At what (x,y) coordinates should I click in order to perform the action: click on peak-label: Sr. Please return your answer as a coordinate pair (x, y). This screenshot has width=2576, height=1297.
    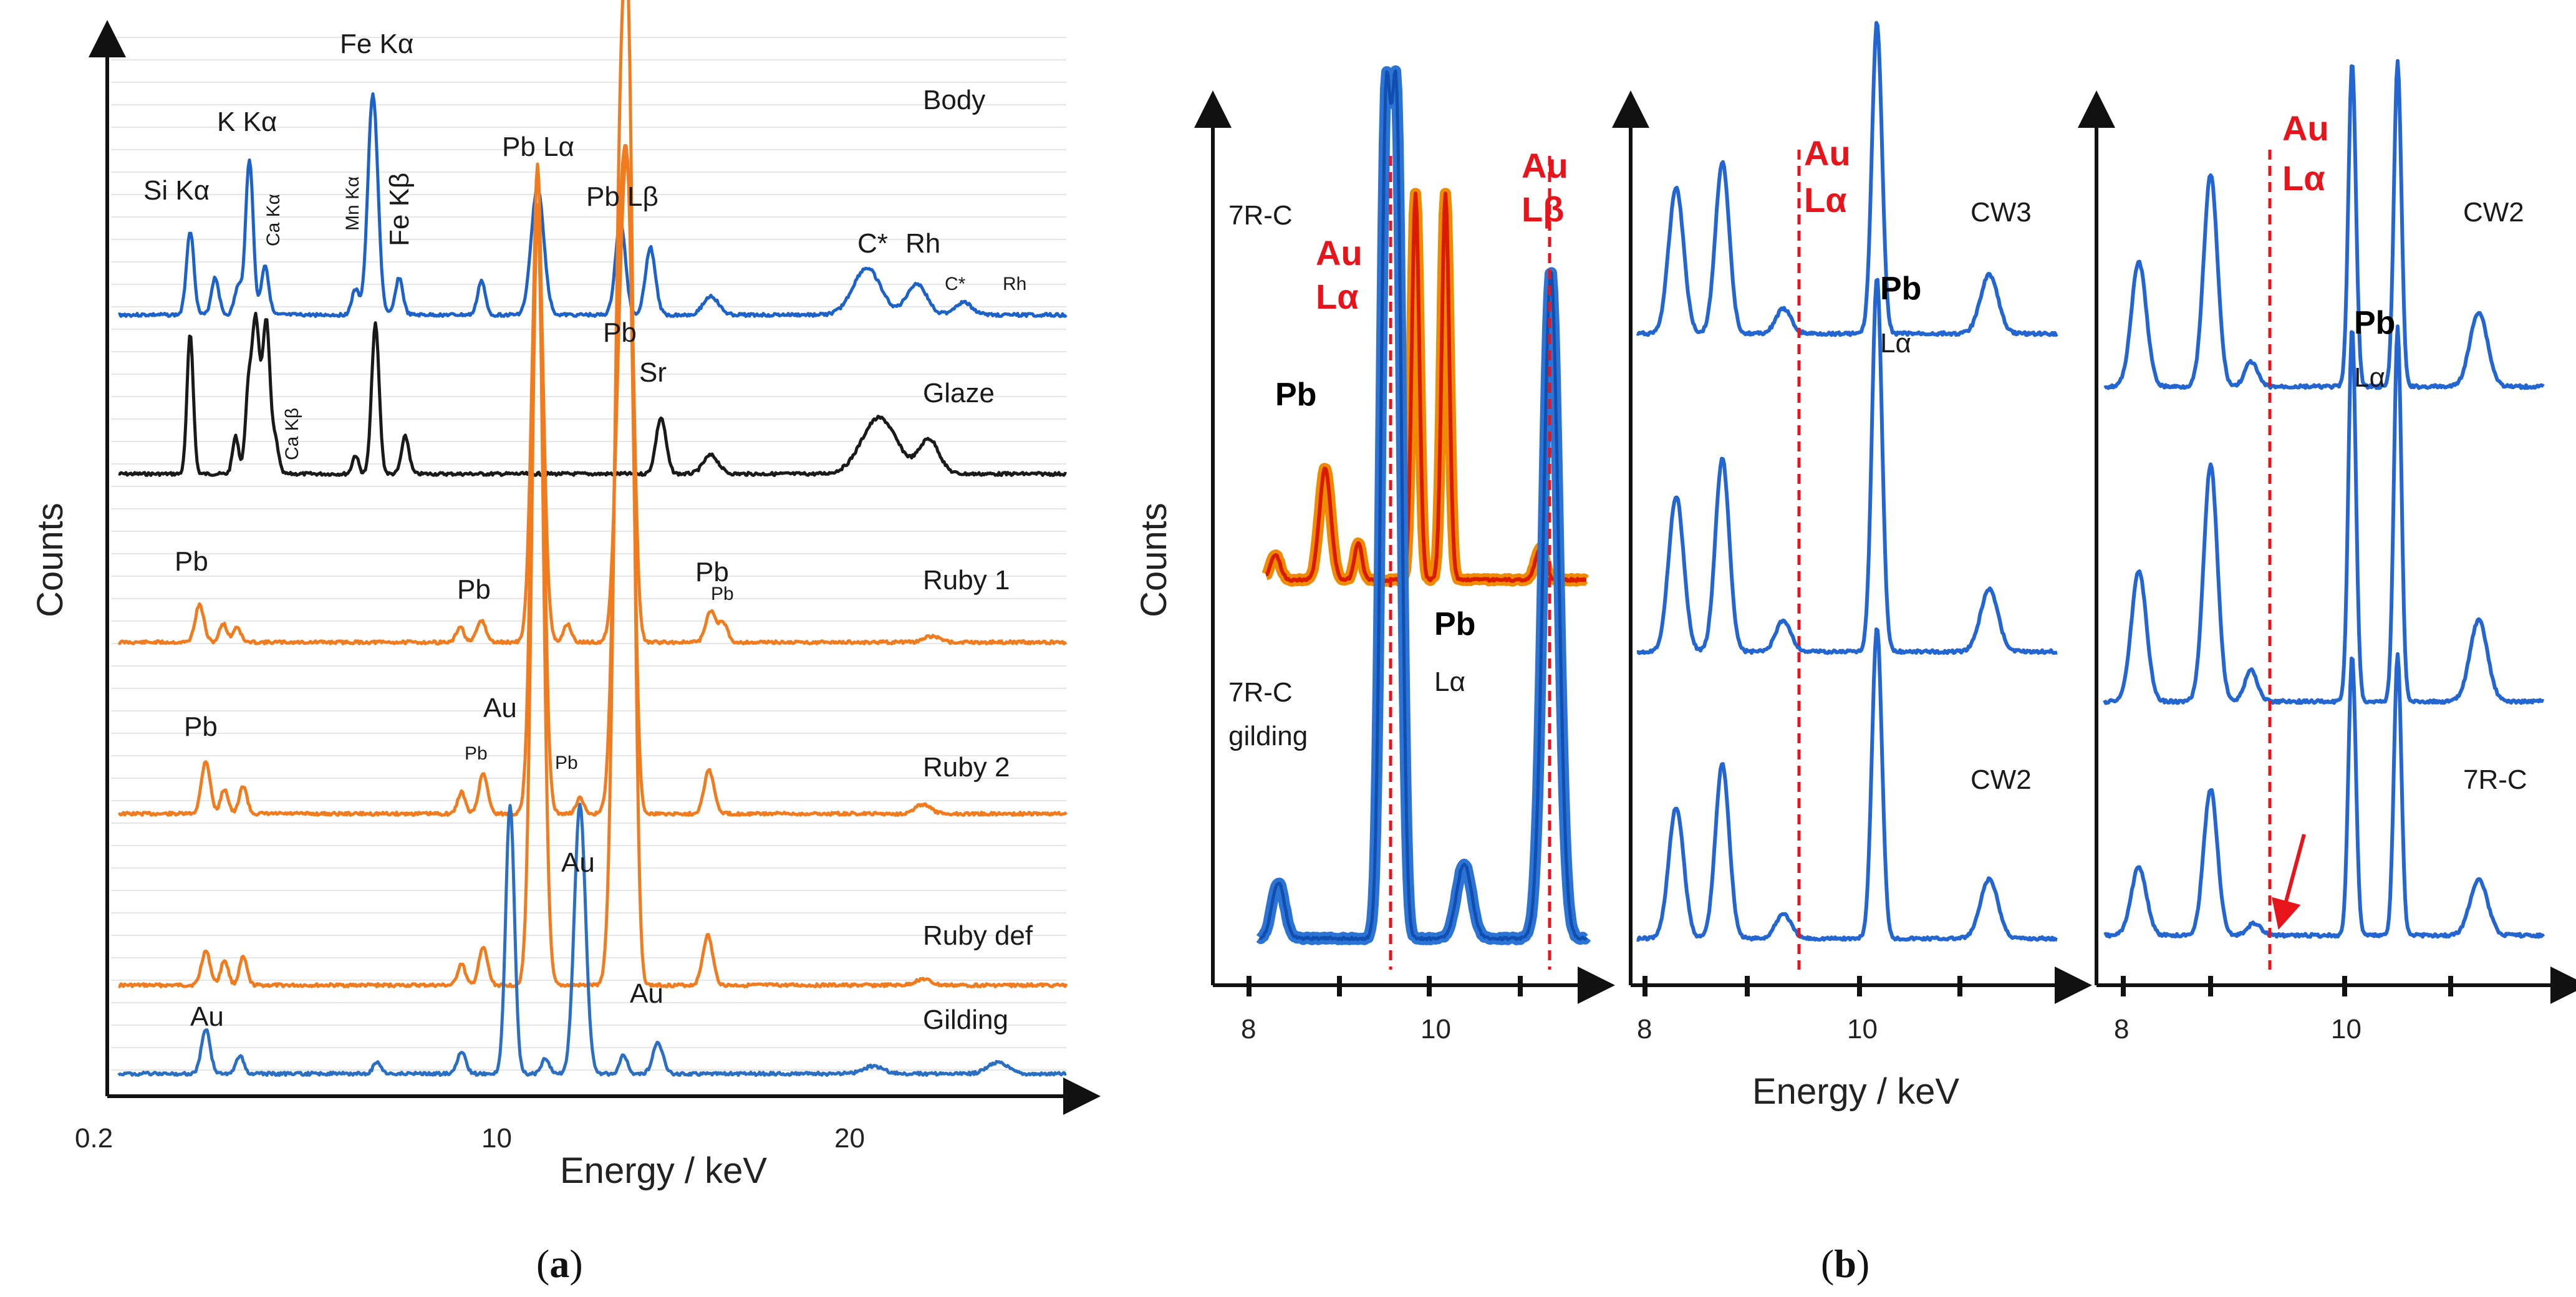
    Looking at the image, I should click on (653, 372).